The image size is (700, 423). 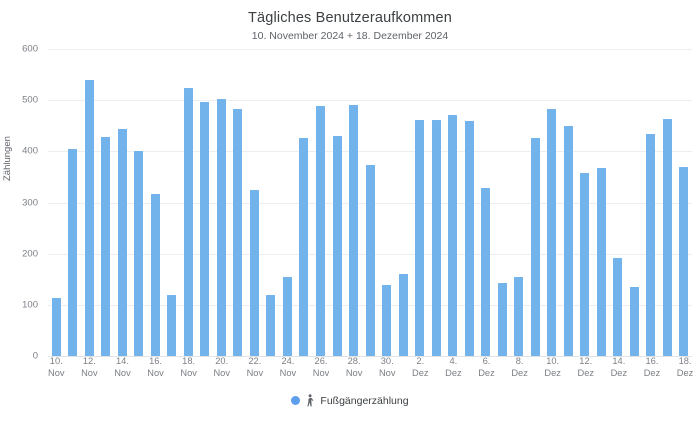 What do you see at coordinates (30, 49) in the screenshot?
I see `y-axis-tick-600: 600` at bounding box center [30, 49].